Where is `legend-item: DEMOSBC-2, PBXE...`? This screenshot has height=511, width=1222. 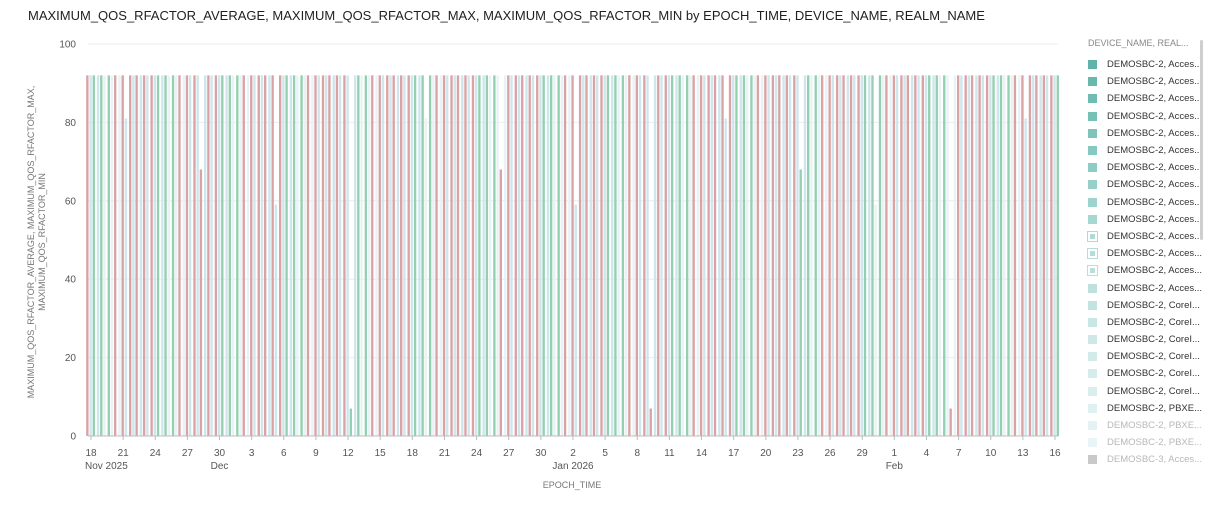 legend-item: DEMOSBC-2, PBXE... is located at coordinates (1147, 425).